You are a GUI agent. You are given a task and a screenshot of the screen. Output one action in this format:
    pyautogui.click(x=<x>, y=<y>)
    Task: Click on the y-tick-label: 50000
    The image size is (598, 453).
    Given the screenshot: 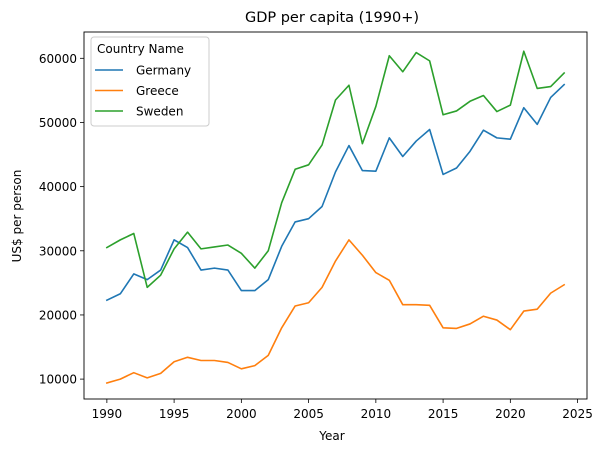 What is the action you would take?
    pyautogui.click(x=58, y=123)
    